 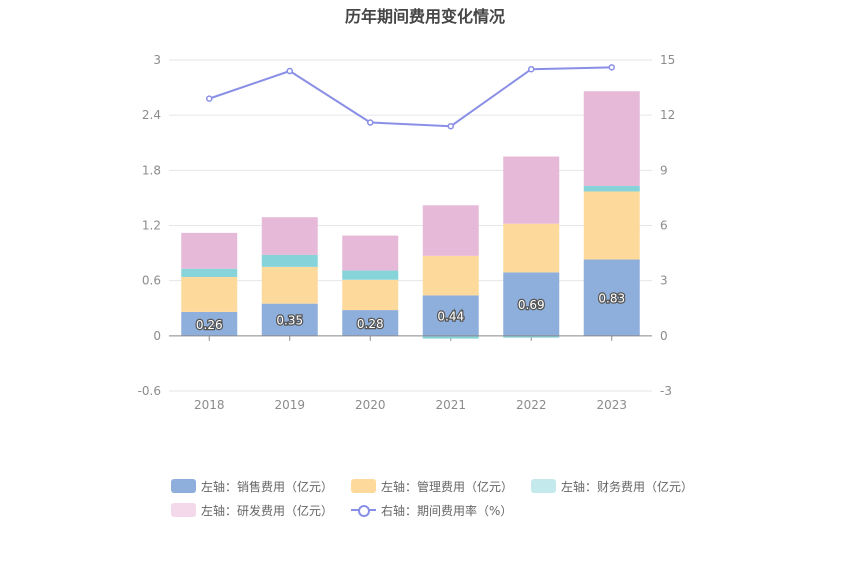 I want to click on y-left-tick-label: 1.8, so click(x=151, y=170).